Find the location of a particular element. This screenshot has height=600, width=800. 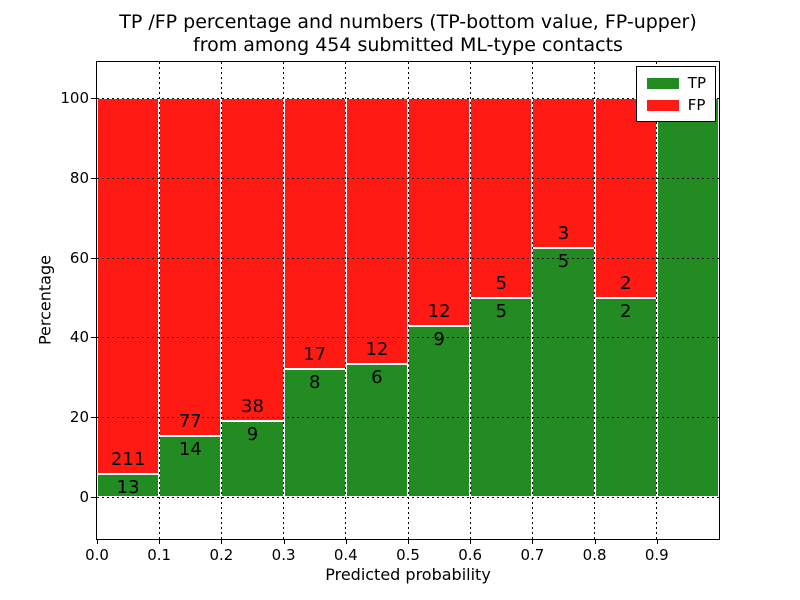

legend-item-tp: TP is located at coordinates (676, 83).